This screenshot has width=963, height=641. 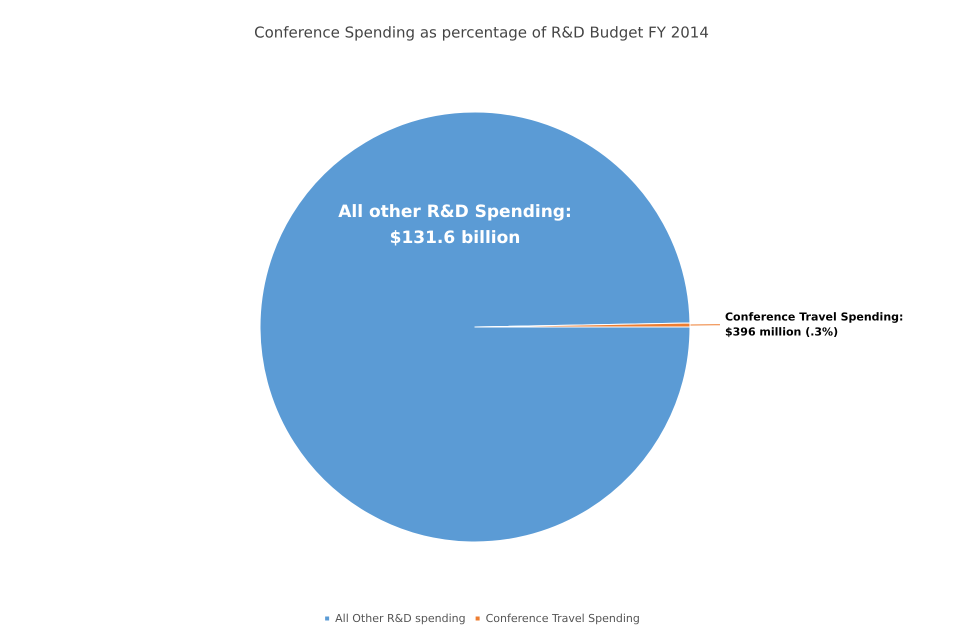 What do you see at coordinates (814, 324) in the screenshot?
I see `data-label: Conference Travel Spending: $396 million (.3%)` at bounding box center [814, 324].